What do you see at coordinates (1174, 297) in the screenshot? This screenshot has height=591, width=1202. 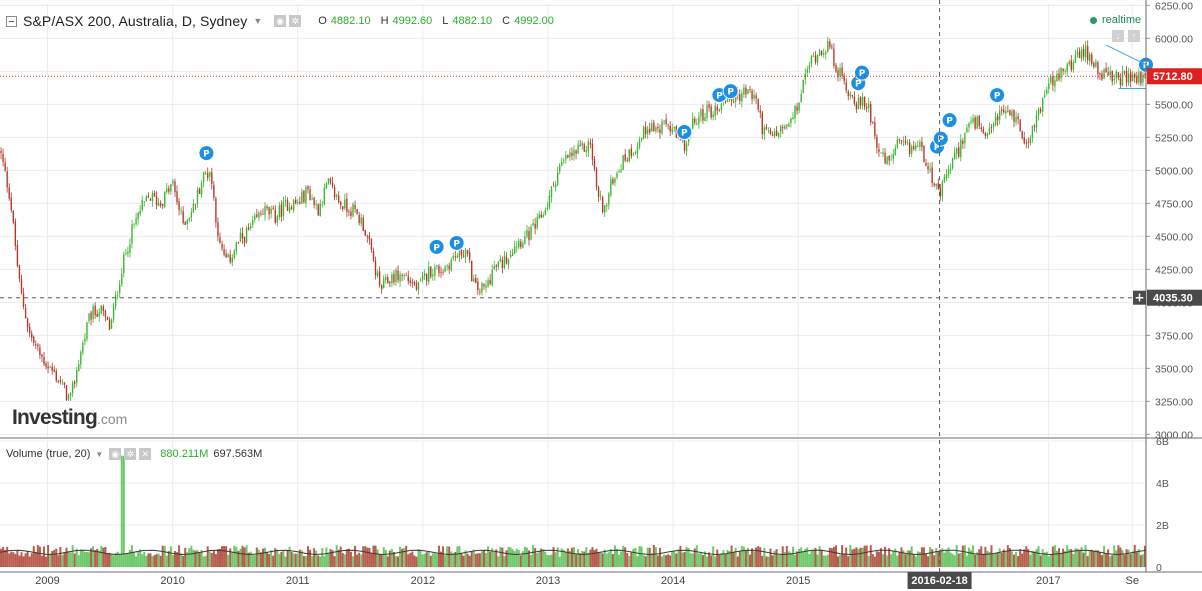 I see `crosshair-price-label: 4035.30` at bounding box center [1174, 297].